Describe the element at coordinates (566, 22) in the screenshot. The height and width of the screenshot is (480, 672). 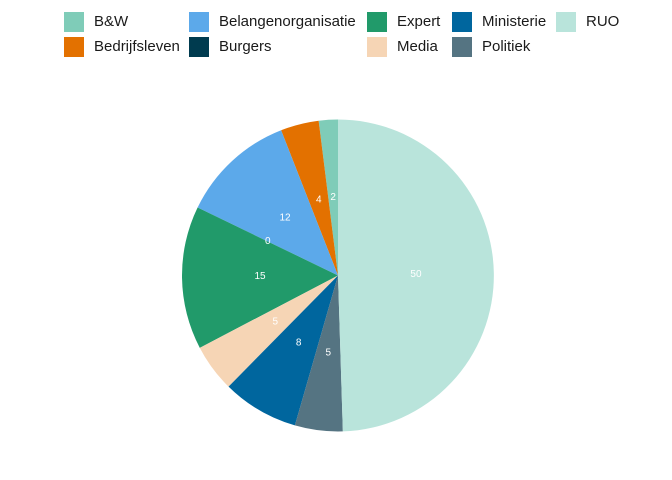
I see `legend-swatch-ruo` at that location.